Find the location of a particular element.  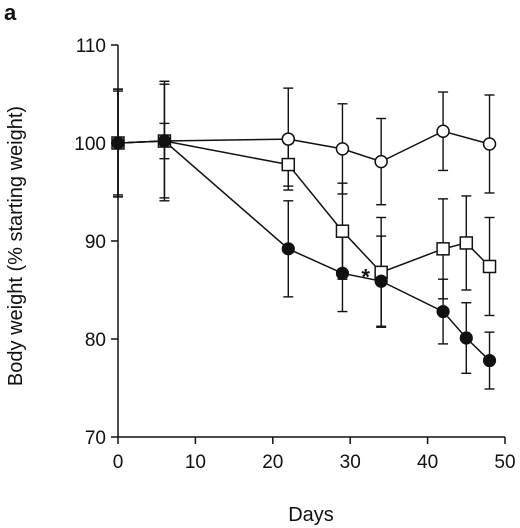

panel-label: a is located at coordinates (10, 12).